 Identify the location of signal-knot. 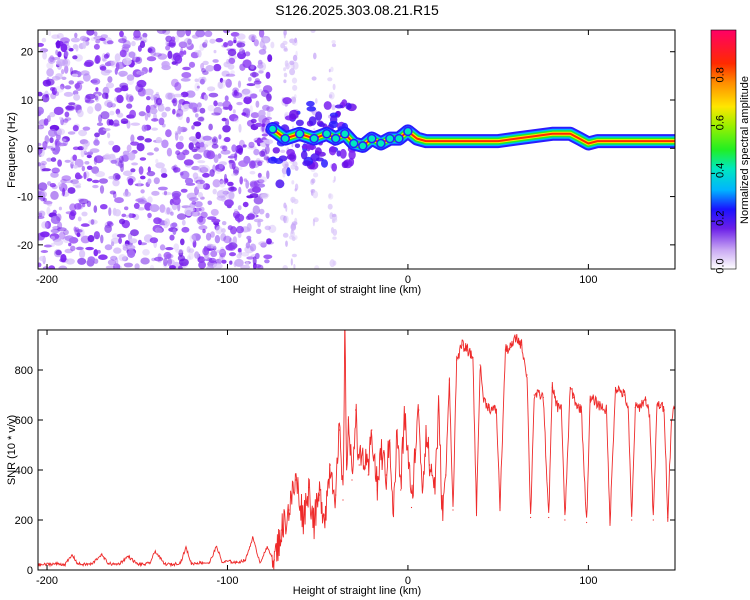
(354, 143).